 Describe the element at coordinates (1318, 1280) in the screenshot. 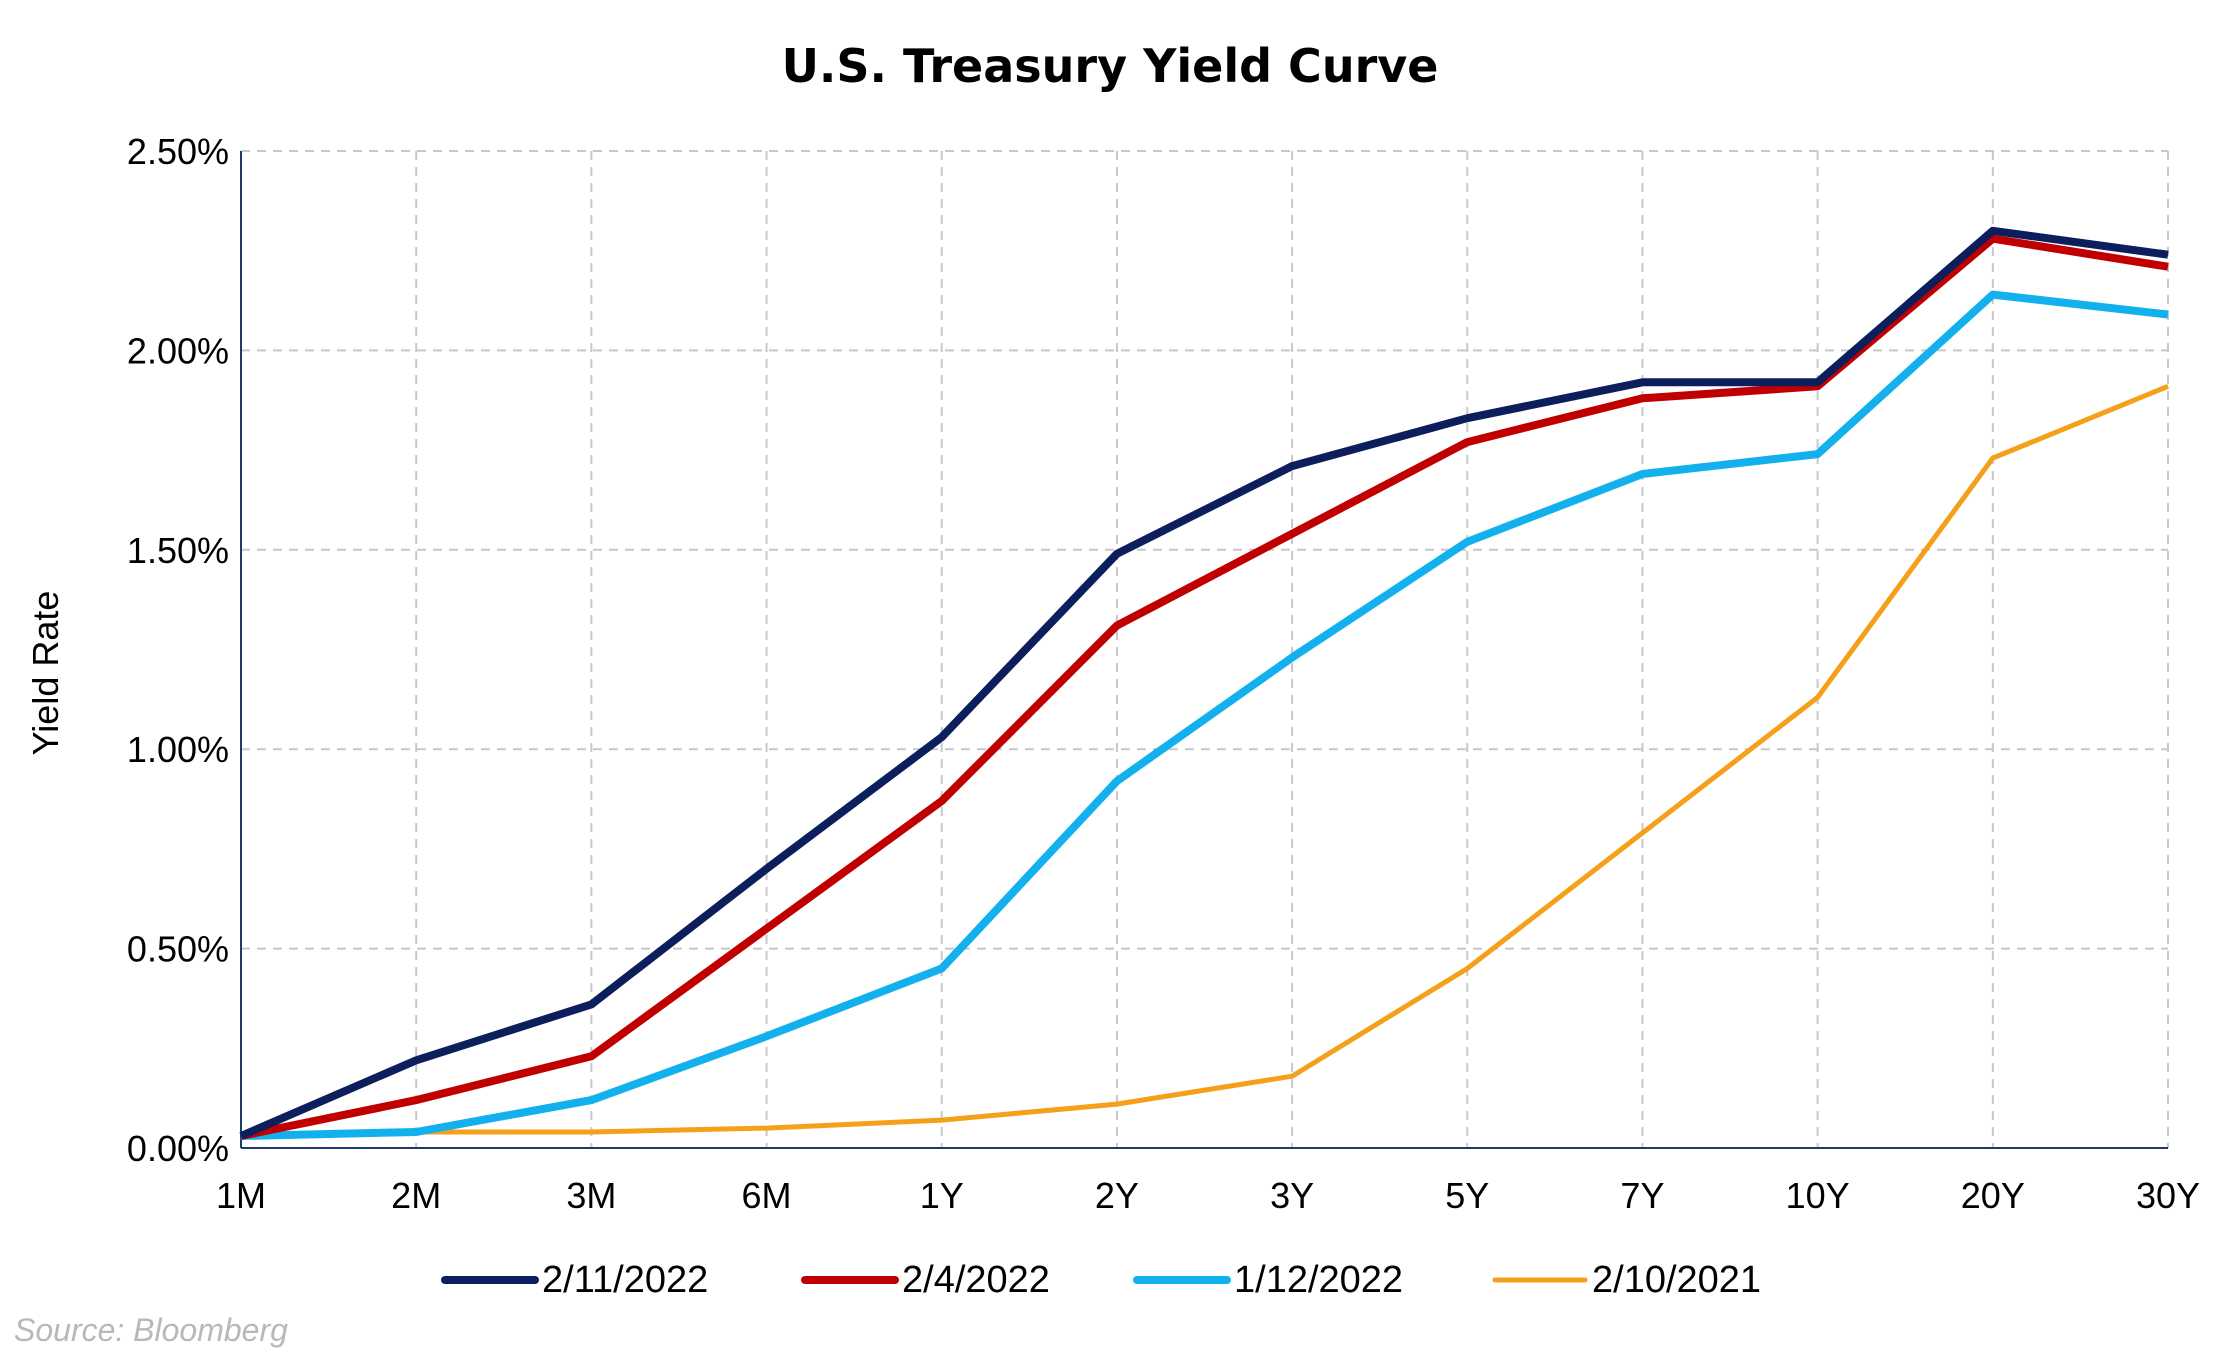

I see `legend-label: 1/12/2022` at that location.